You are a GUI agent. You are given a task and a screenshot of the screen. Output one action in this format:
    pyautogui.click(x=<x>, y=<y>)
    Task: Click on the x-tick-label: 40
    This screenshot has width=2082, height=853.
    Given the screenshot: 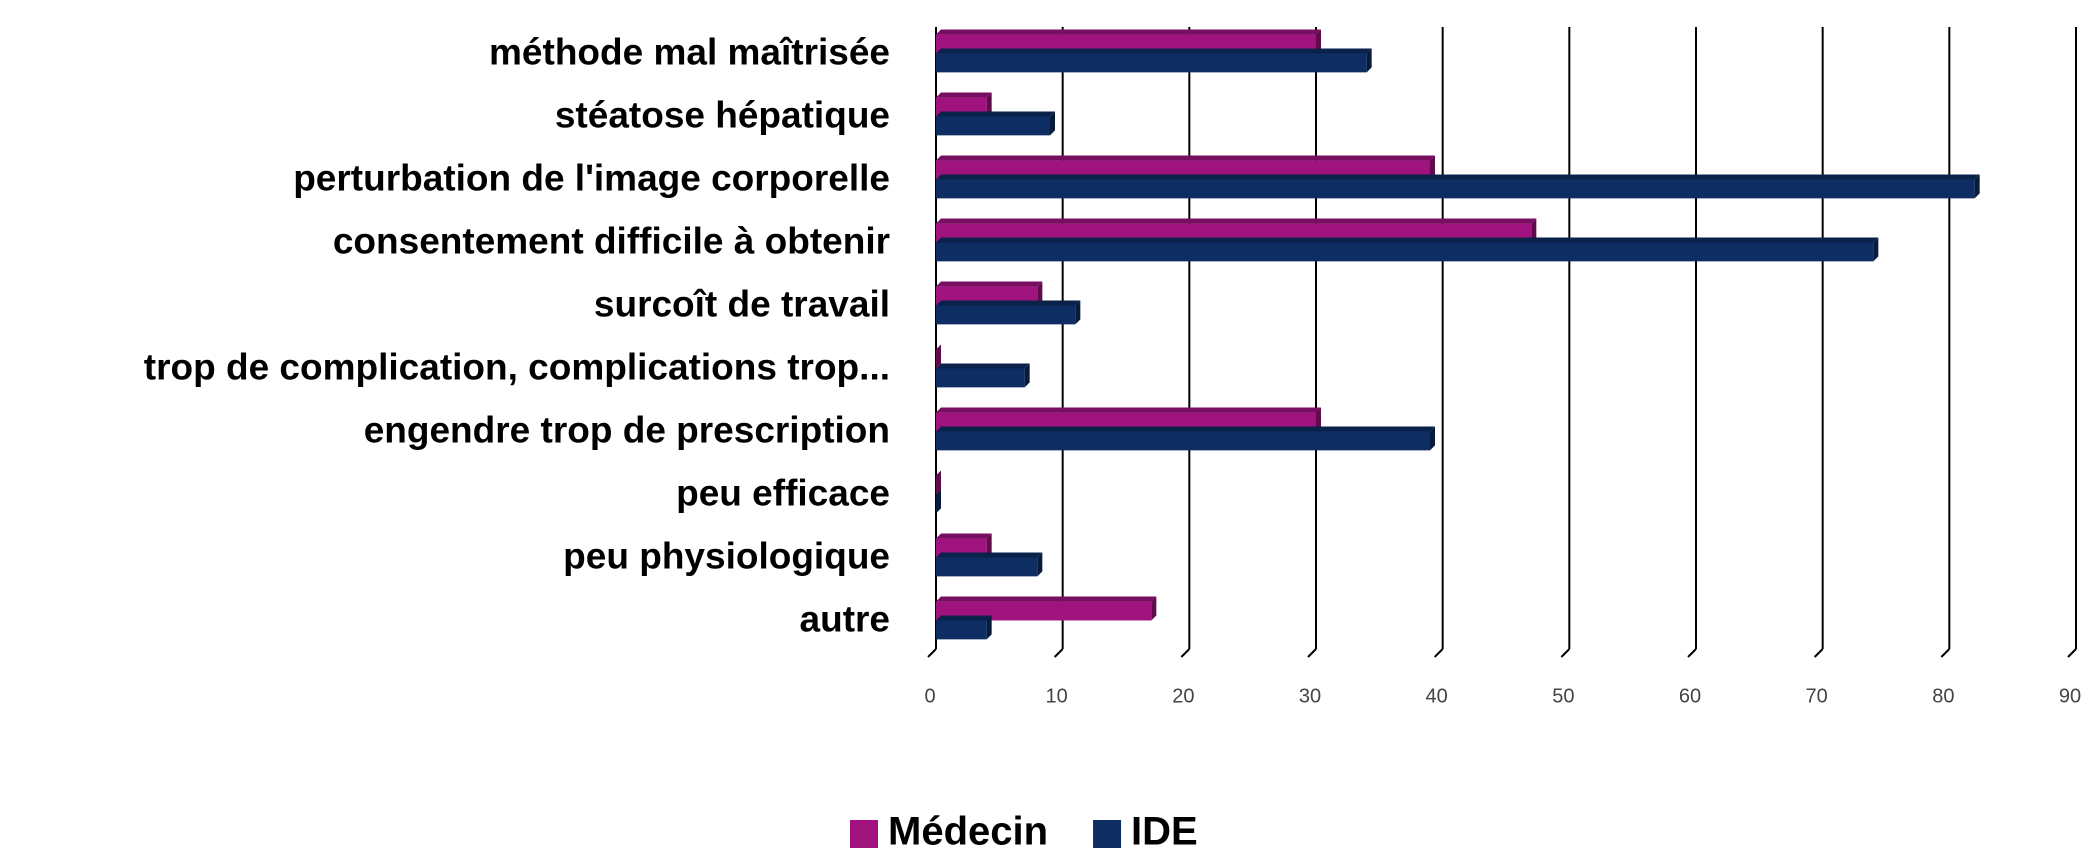 What is the action you would take?
    pyautogui.click(x=1437, y=696)
    